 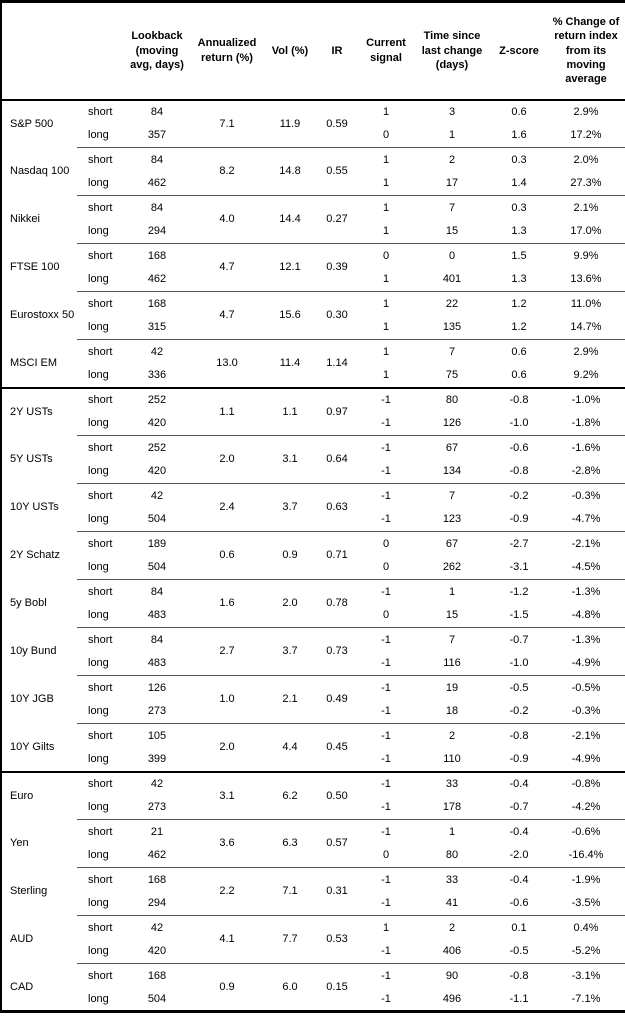 I want to click on z-score-cell: -0.4, so click(x=519, y=831).